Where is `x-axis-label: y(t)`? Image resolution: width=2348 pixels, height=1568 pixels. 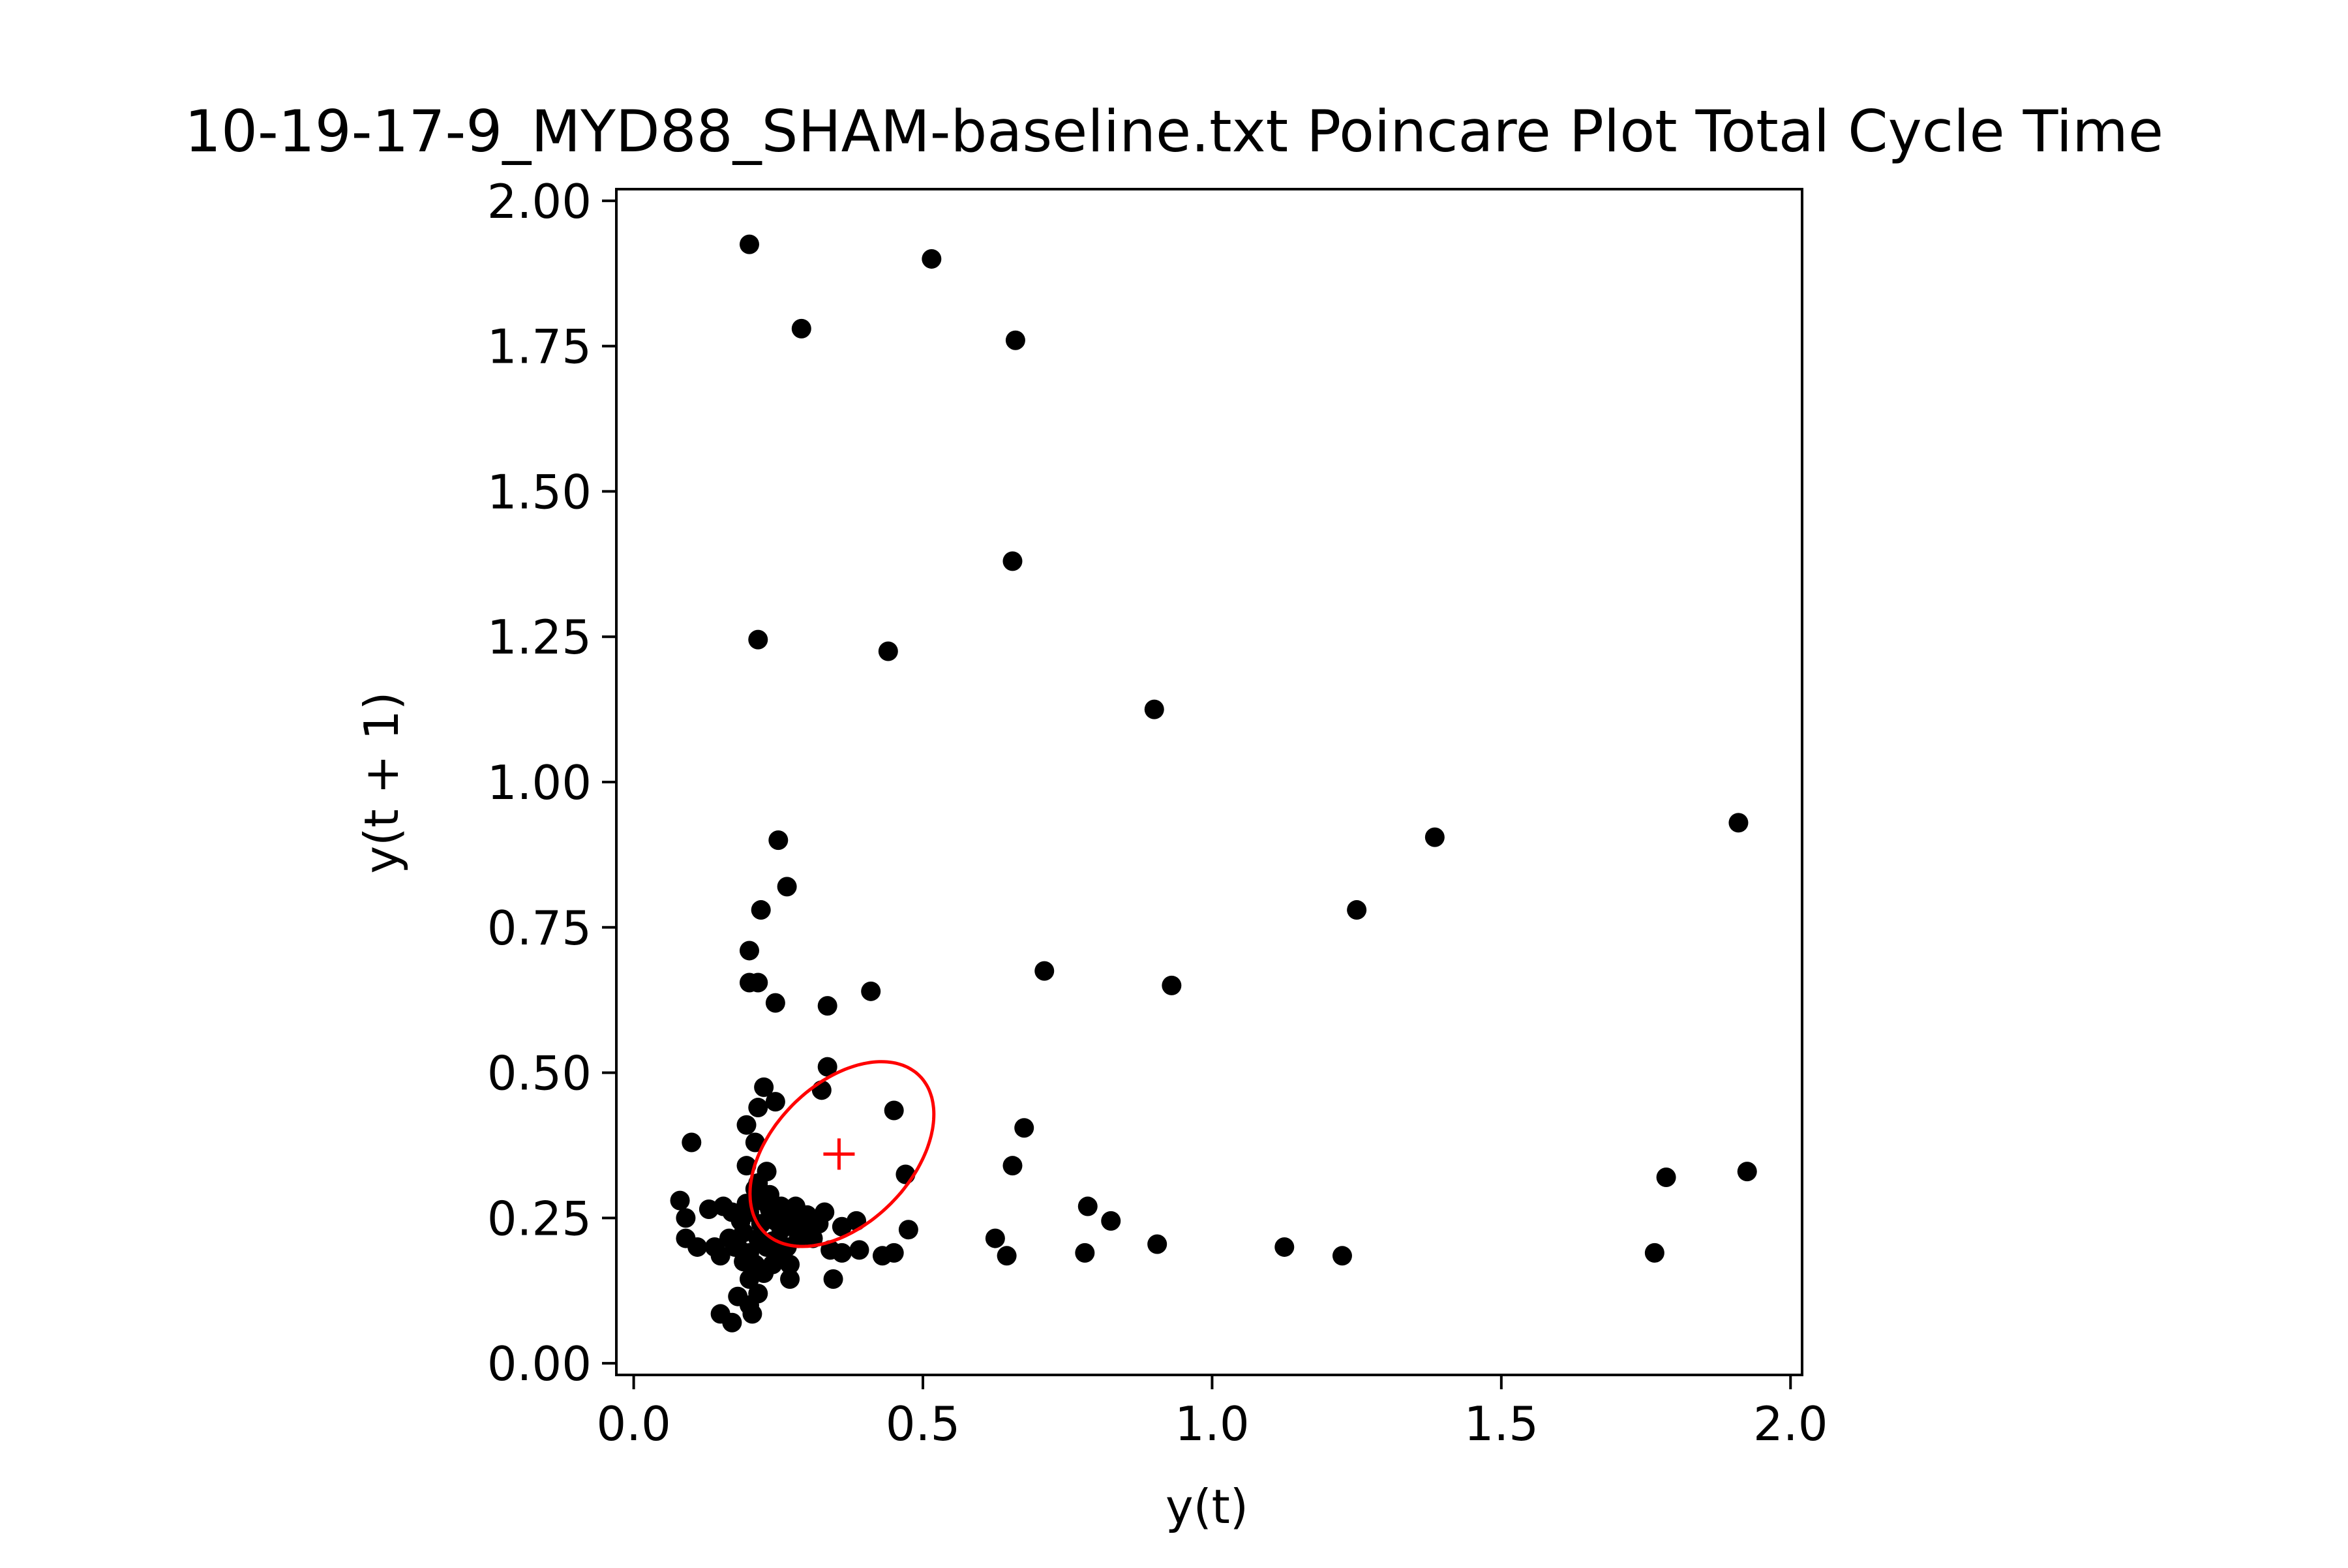
x-axis-label: y(t) is located at coordinates (1207, 1506).